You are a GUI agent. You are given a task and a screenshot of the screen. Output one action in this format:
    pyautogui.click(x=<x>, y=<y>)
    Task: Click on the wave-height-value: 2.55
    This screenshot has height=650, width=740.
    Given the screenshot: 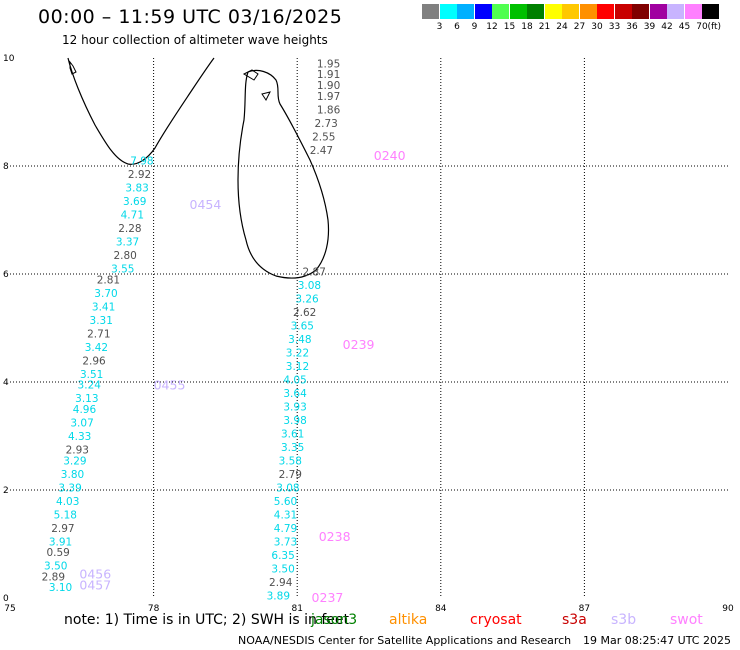 What is the action you would take?
    pyautogui.click(x=323, y=137)
    